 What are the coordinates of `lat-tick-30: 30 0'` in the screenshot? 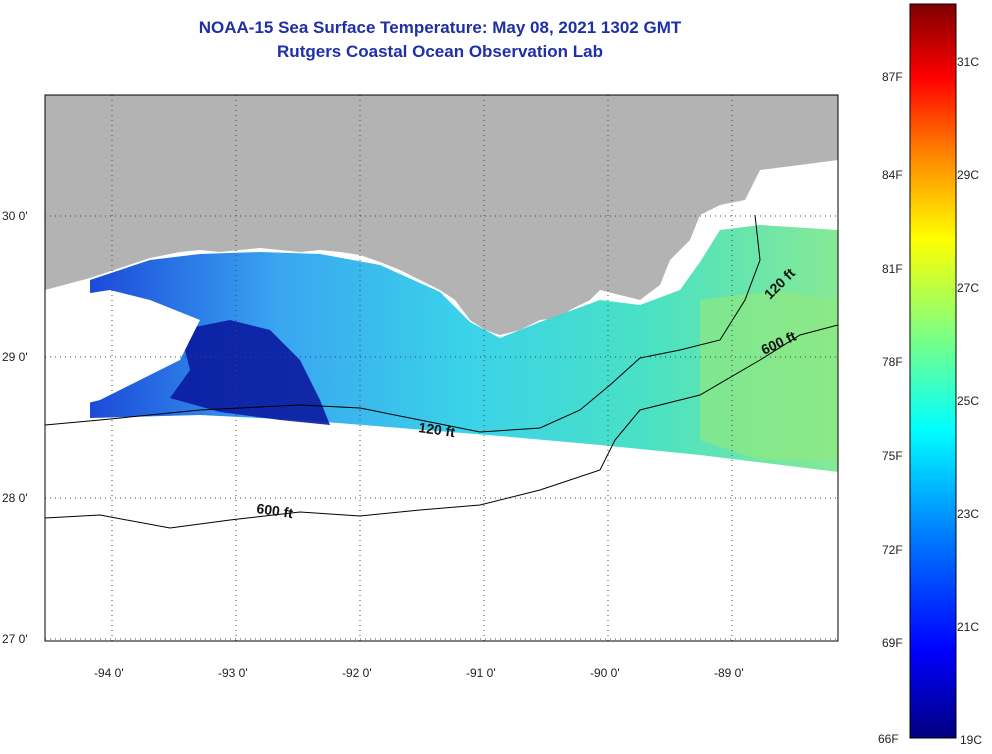 It's located at (15, 216).